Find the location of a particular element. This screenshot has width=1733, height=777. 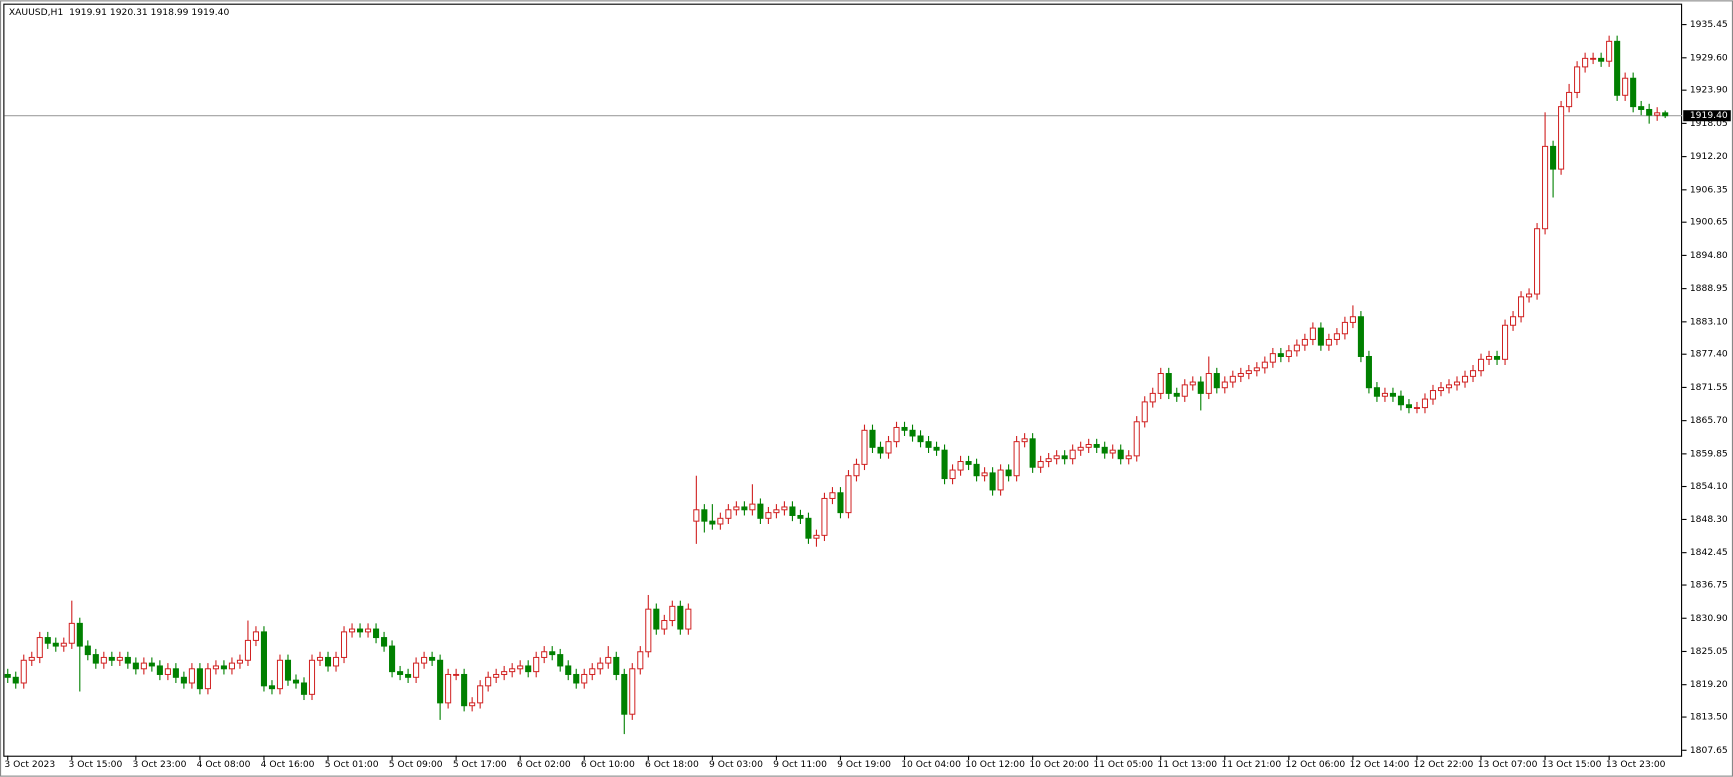

y-tick-label: 1854.10 is located at coordinates (1709, 486).